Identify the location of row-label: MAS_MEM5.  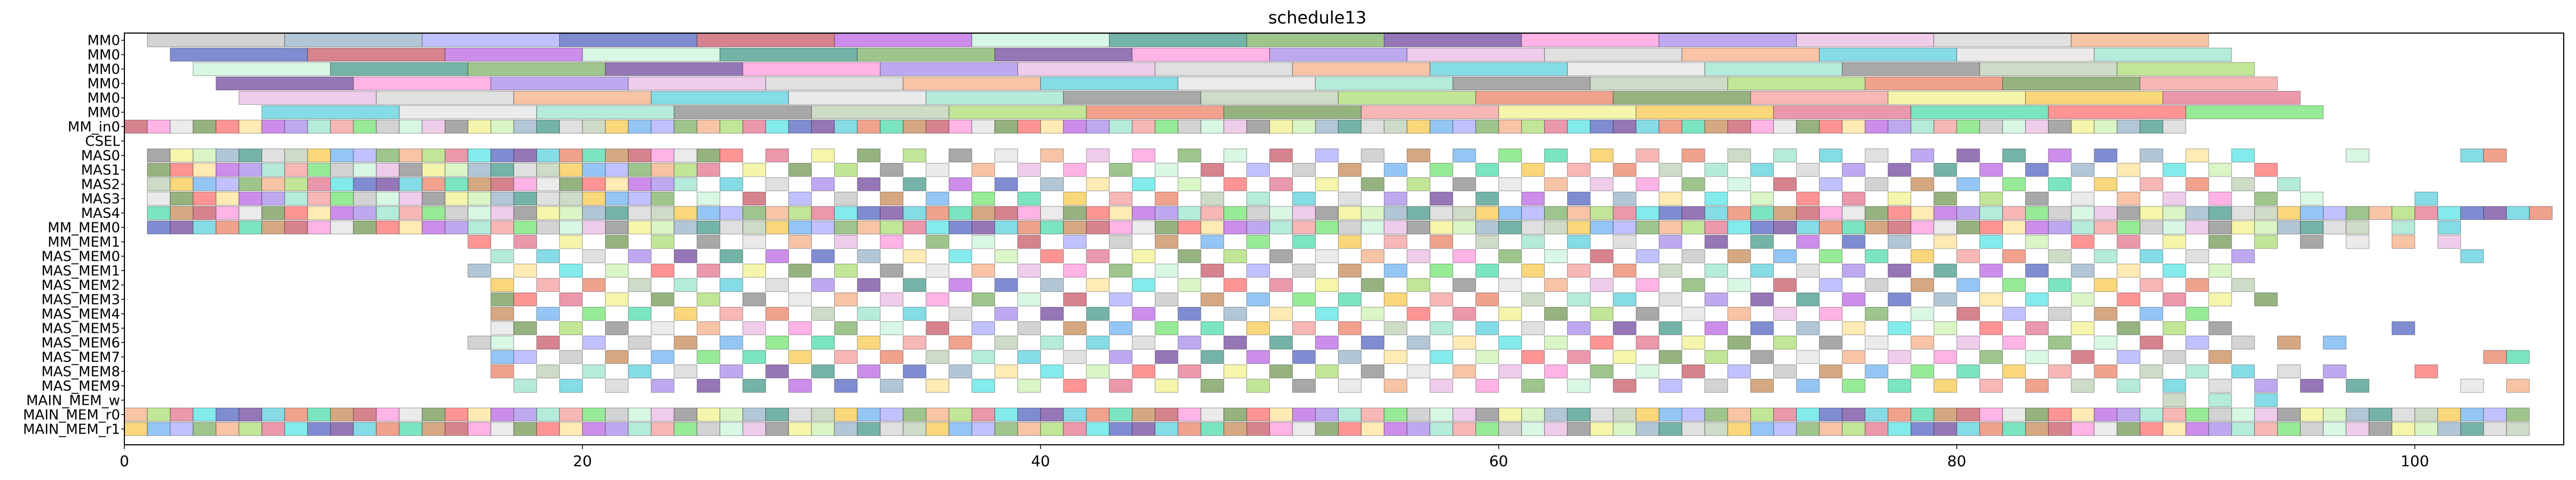
(80, 329).